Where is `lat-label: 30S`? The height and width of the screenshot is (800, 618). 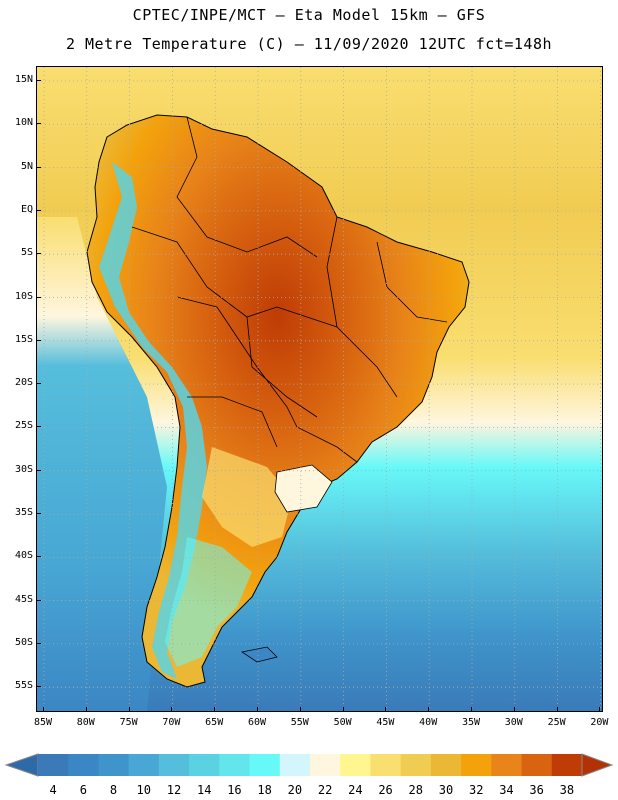
lat-label: 30S is located at coordinates (23, 469).